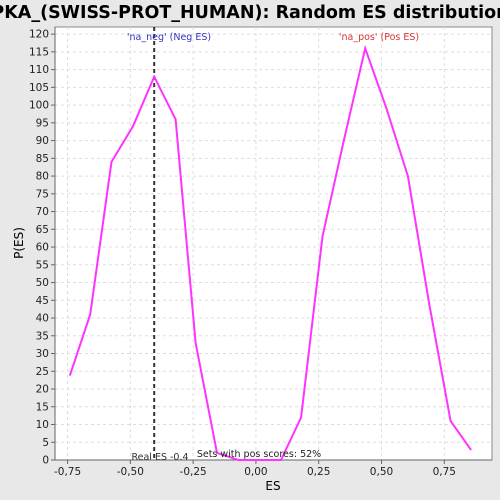  Describe the element at coordinates (193, 472) in the screenshot. I see `x-tick-label: -0,25` at that location.